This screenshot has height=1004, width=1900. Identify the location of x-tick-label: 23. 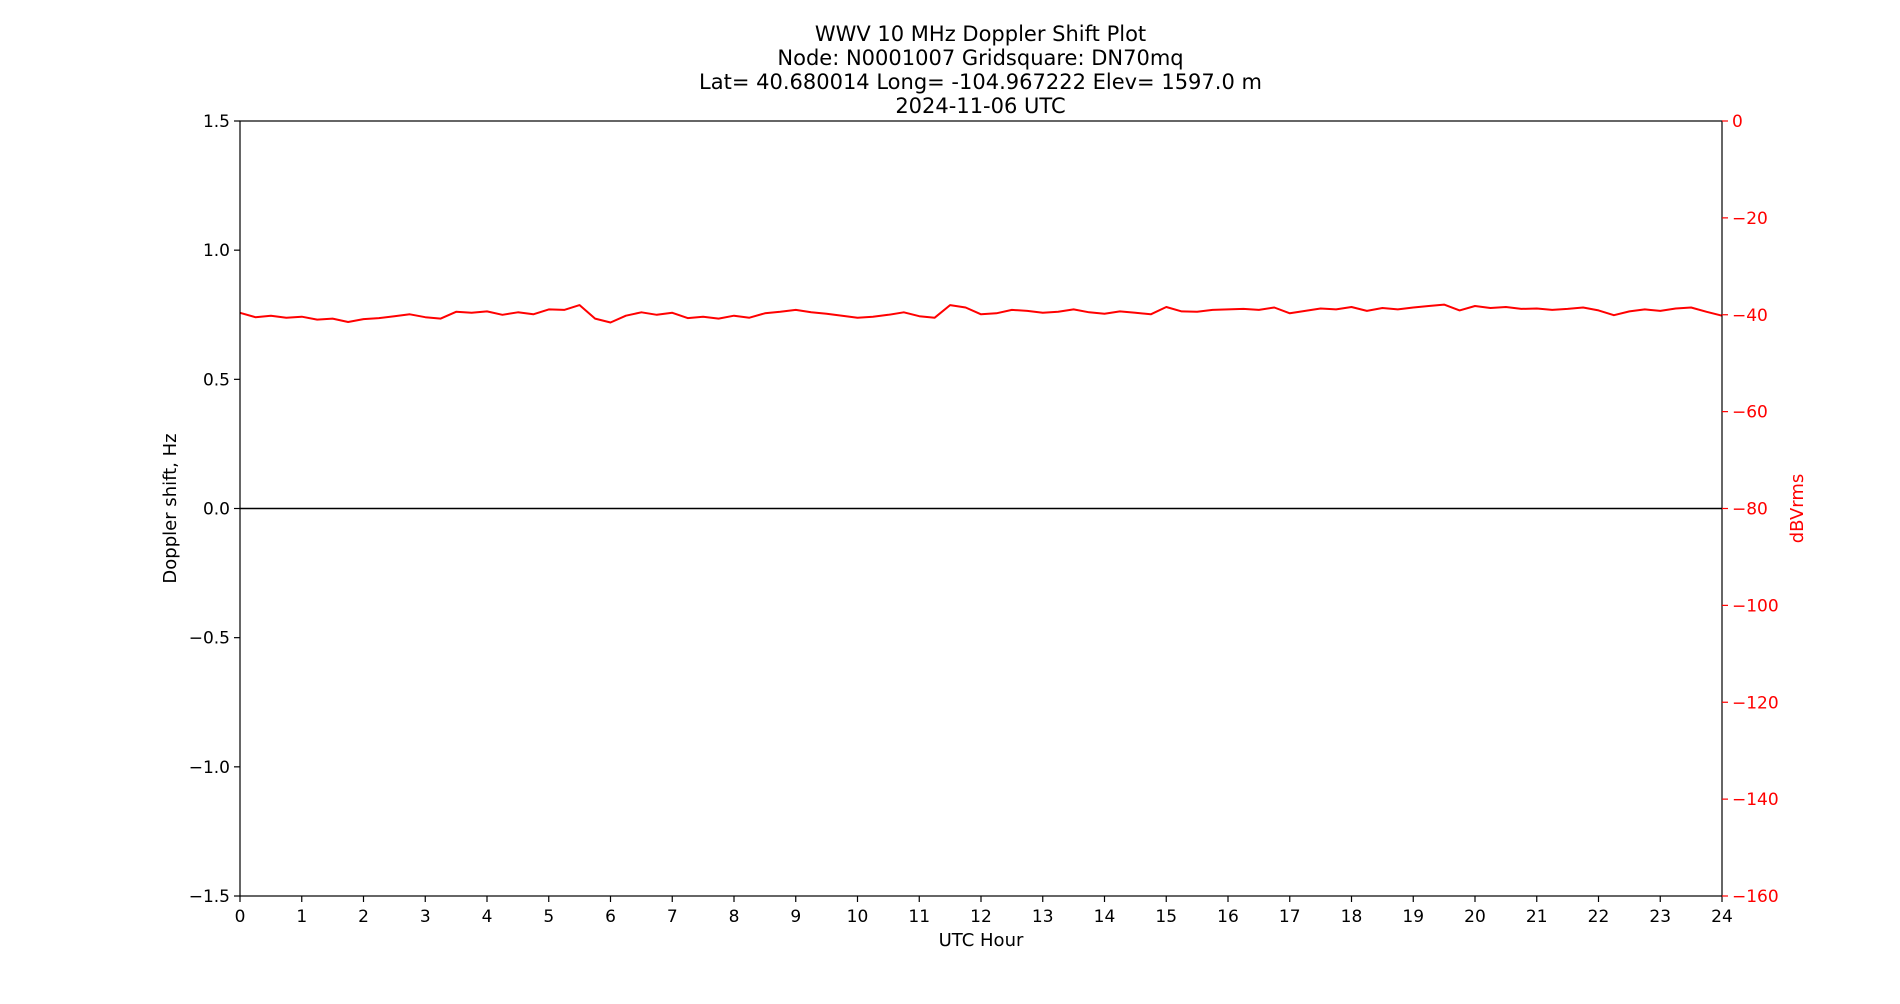
(1660, 917).